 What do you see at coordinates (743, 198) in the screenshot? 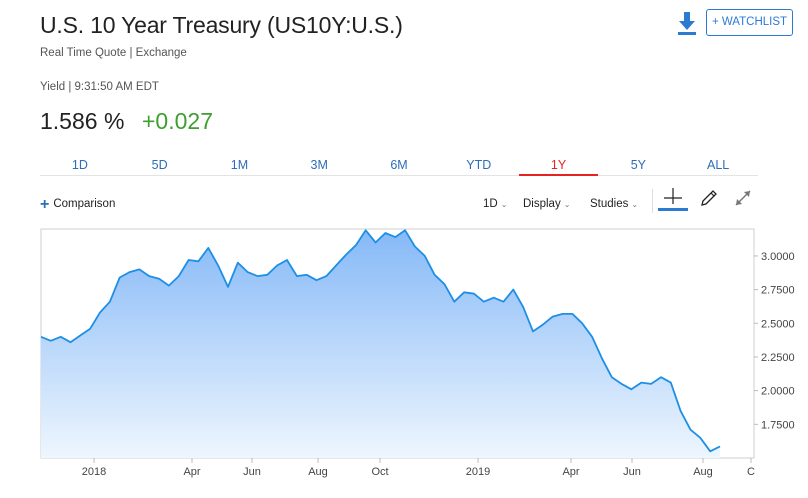
I see `expand-icon` at bounding box center [743, 198].